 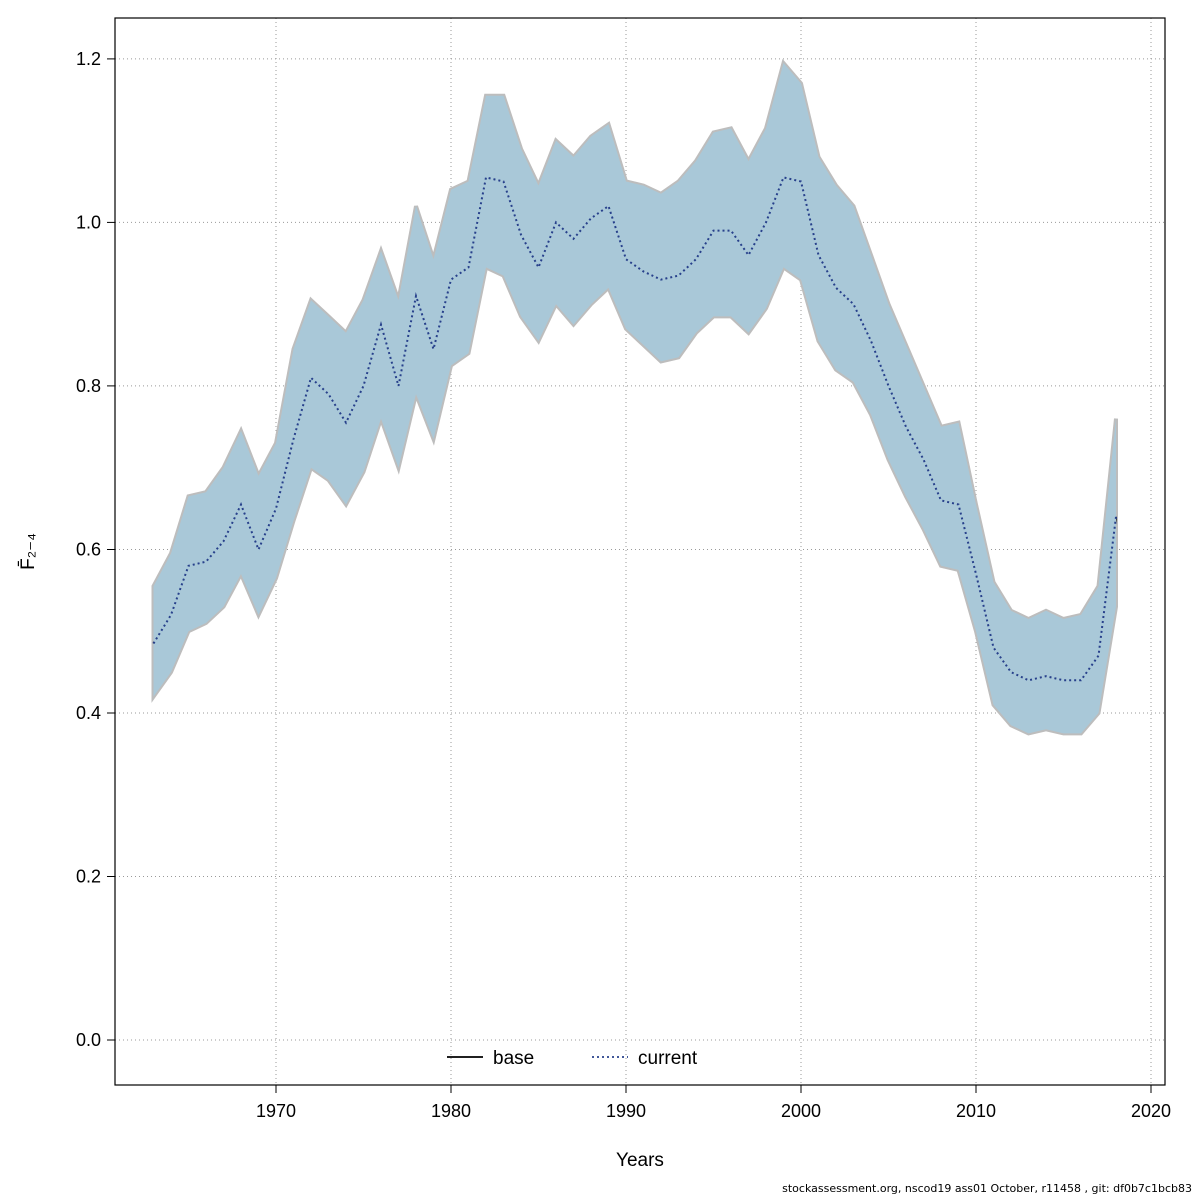 I want to click on y-tick-label: 0.4, so click(x=88, y=713).